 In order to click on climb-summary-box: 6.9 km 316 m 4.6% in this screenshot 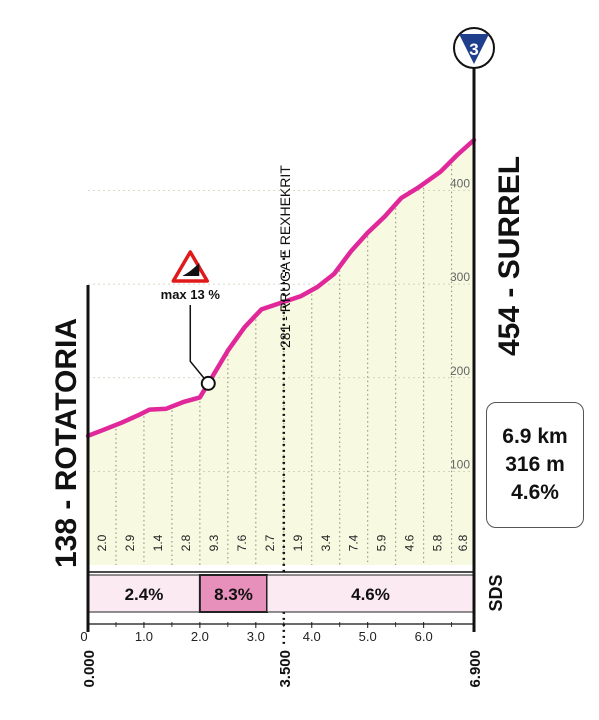, I will do `click(535, 465)`.